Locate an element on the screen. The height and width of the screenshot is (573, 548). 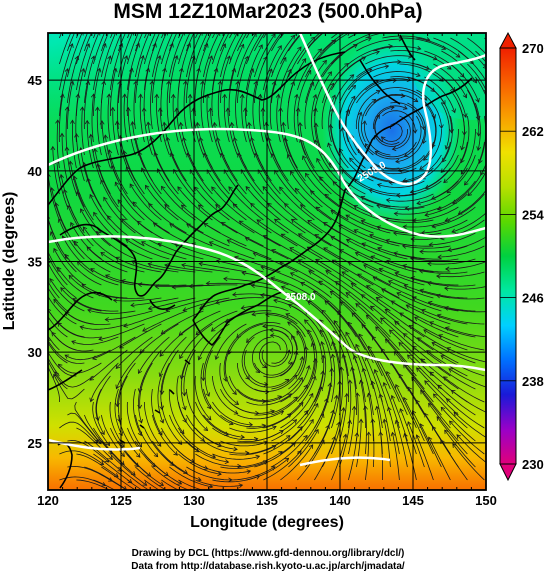
x-tick-label: 120 is located at coordinates (48, 500).